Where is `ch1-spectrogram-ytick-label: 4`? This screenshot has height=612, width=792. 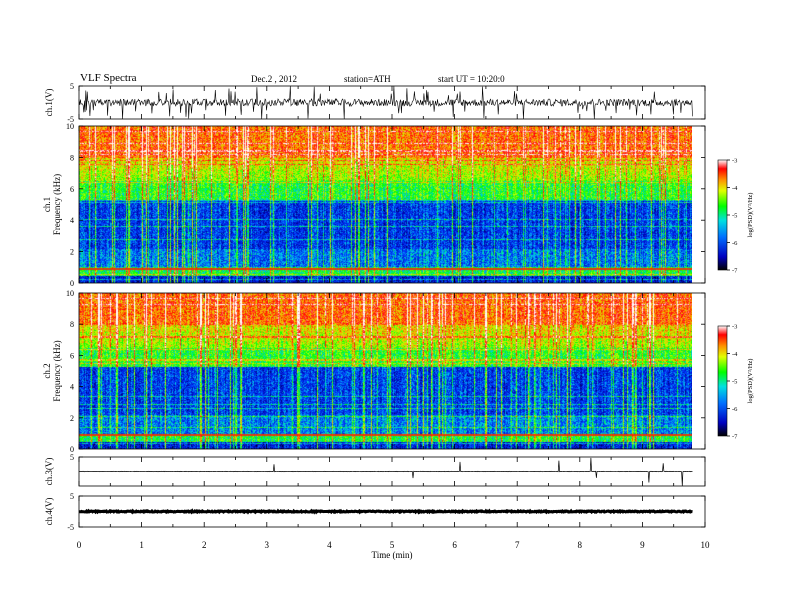 ch1-spectrogram-ytick-label: 4 is located at coordinates (72, 220).